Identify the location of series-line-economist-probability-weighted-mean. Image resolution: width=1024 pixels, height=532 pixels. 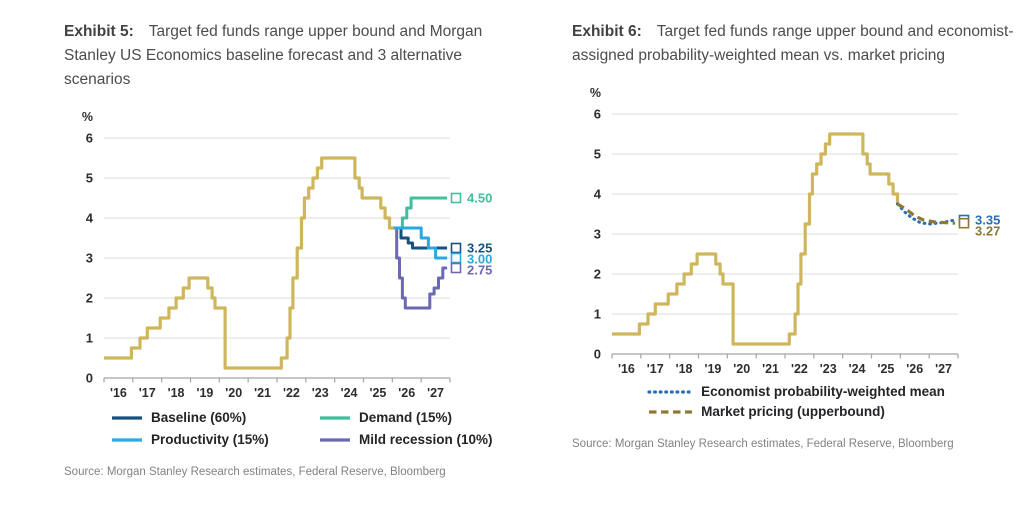
(926, 214).